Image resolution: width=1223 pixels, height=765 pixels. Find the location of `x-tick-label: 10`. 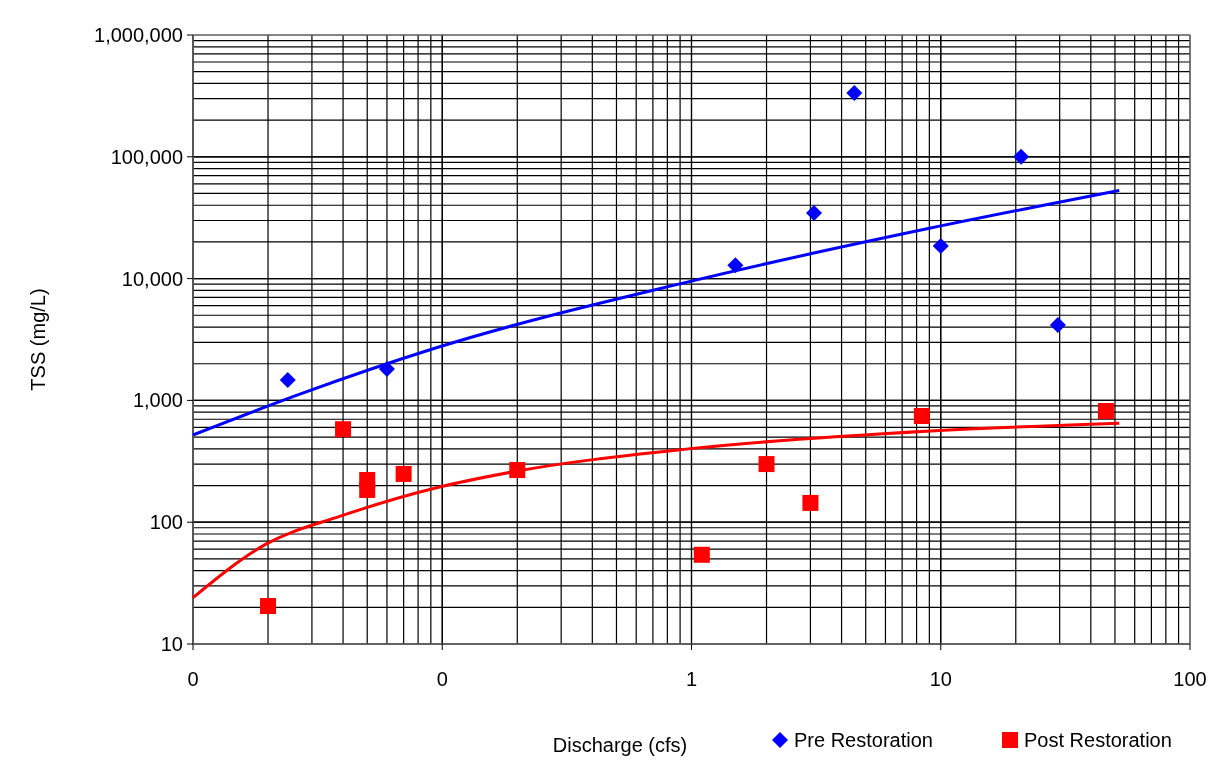

x-tick-label: 10 is located at coordinates (940, 679).